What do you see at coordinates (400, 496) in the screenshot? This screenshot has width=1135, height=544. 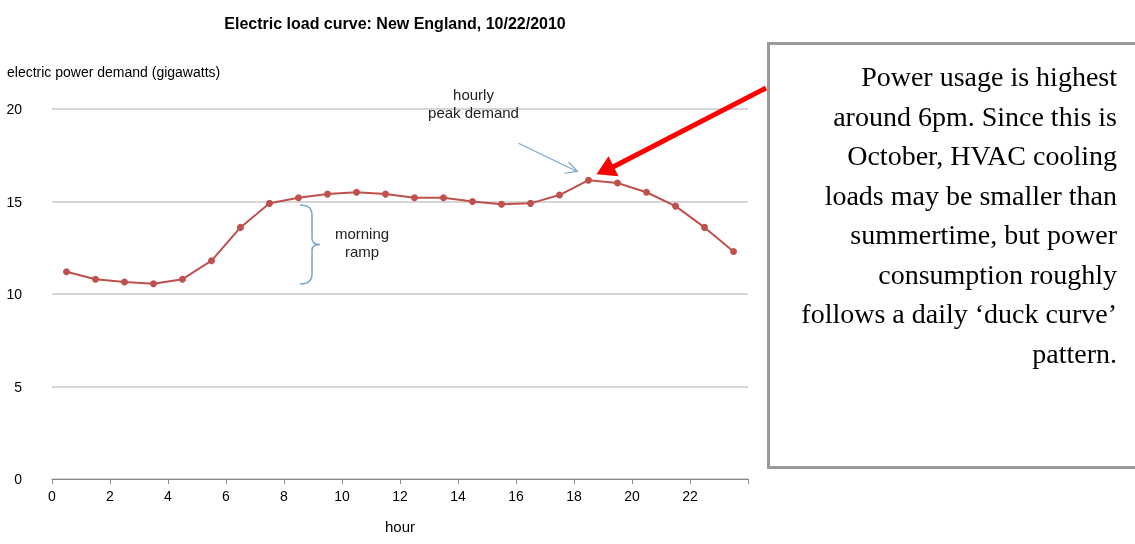 I see `x-tick-label: 12` at bounding box center [400, 496].